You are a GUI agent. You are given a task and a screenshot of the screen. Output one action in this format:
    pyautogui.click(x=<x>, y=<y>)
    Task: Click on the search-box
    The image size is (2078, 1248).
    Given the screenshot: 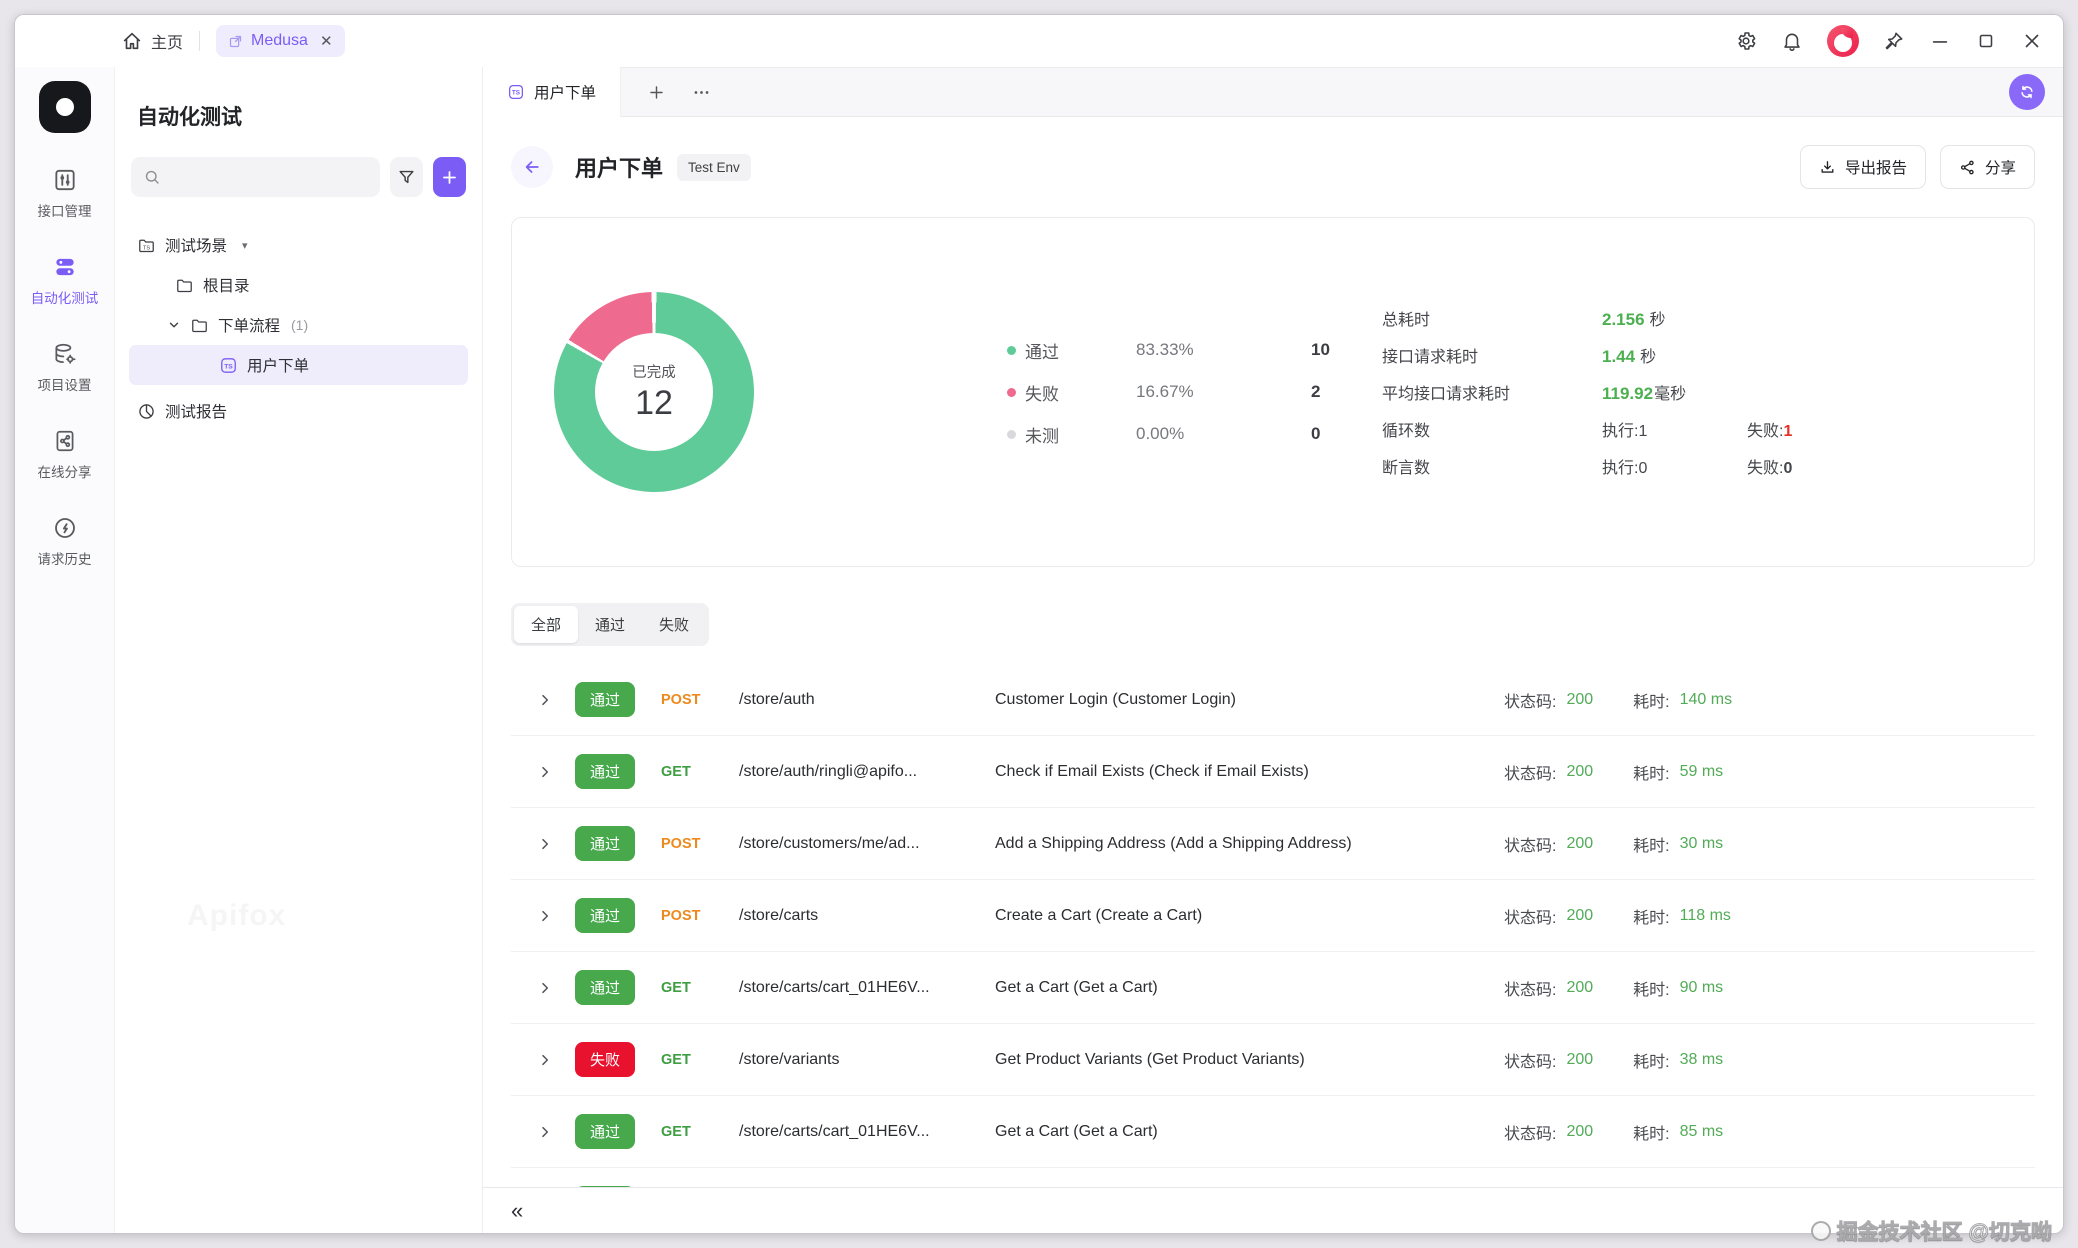 What is the action you would take?
    pyautogui.click(x=255, y=177)
    